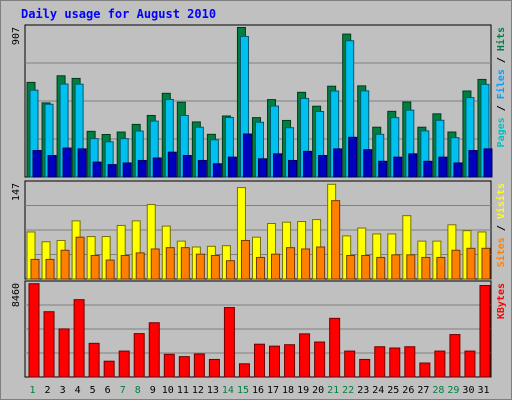  Describe the element at coordinates (378, 390) in the screenshot. I see `day-label-24: 24` at that location.